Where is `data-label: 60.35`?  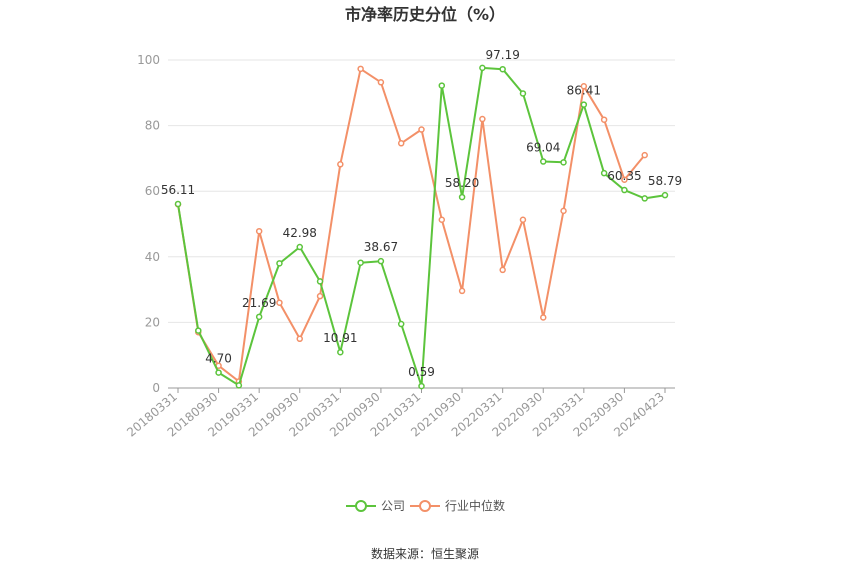
data-label: 60.35 is located at coordinates (624, 176).